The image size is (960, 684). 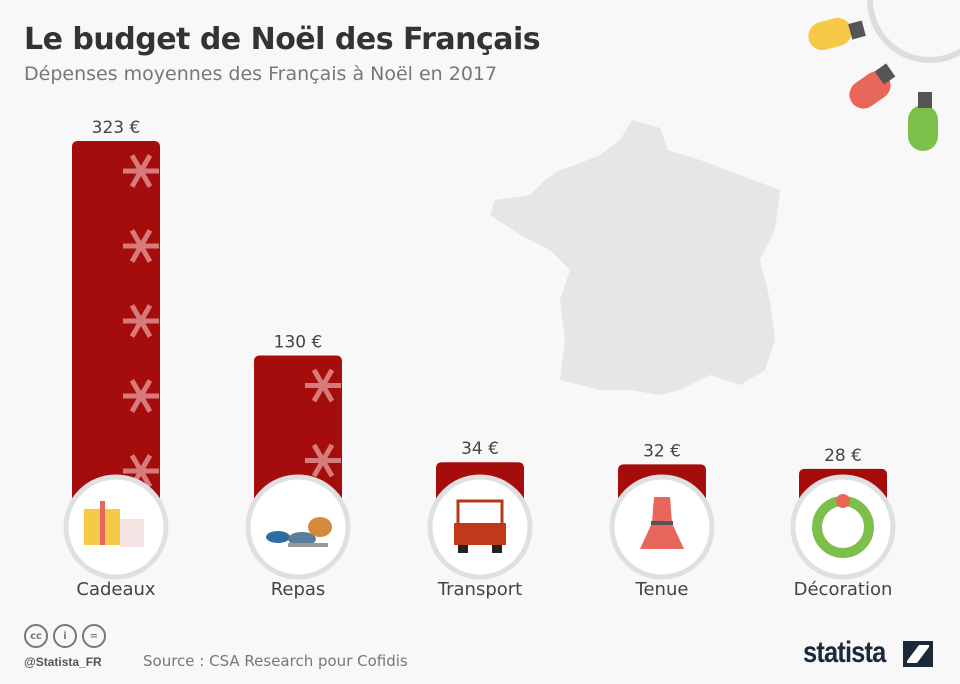 I want to click on dress-icon, so click(x=662, y=523).